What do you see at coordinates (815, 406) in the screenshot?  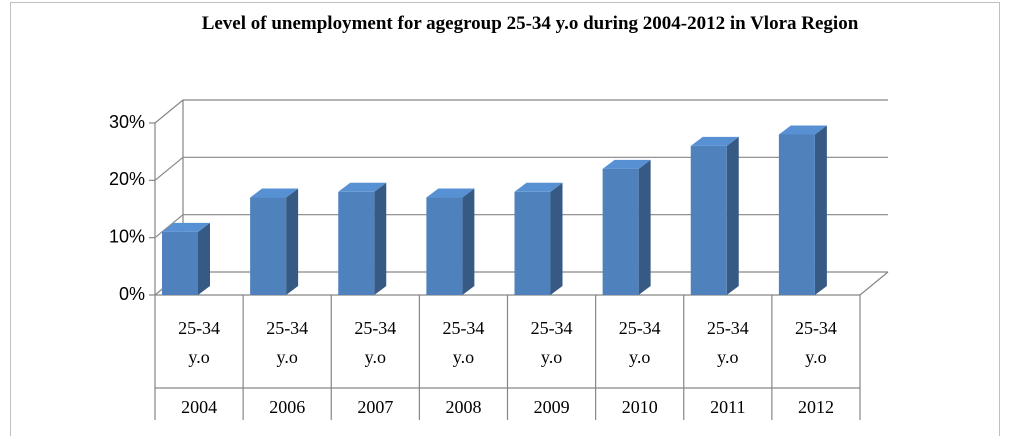 I see `x-tick-label: 2012` at bounding box center [815, 406].